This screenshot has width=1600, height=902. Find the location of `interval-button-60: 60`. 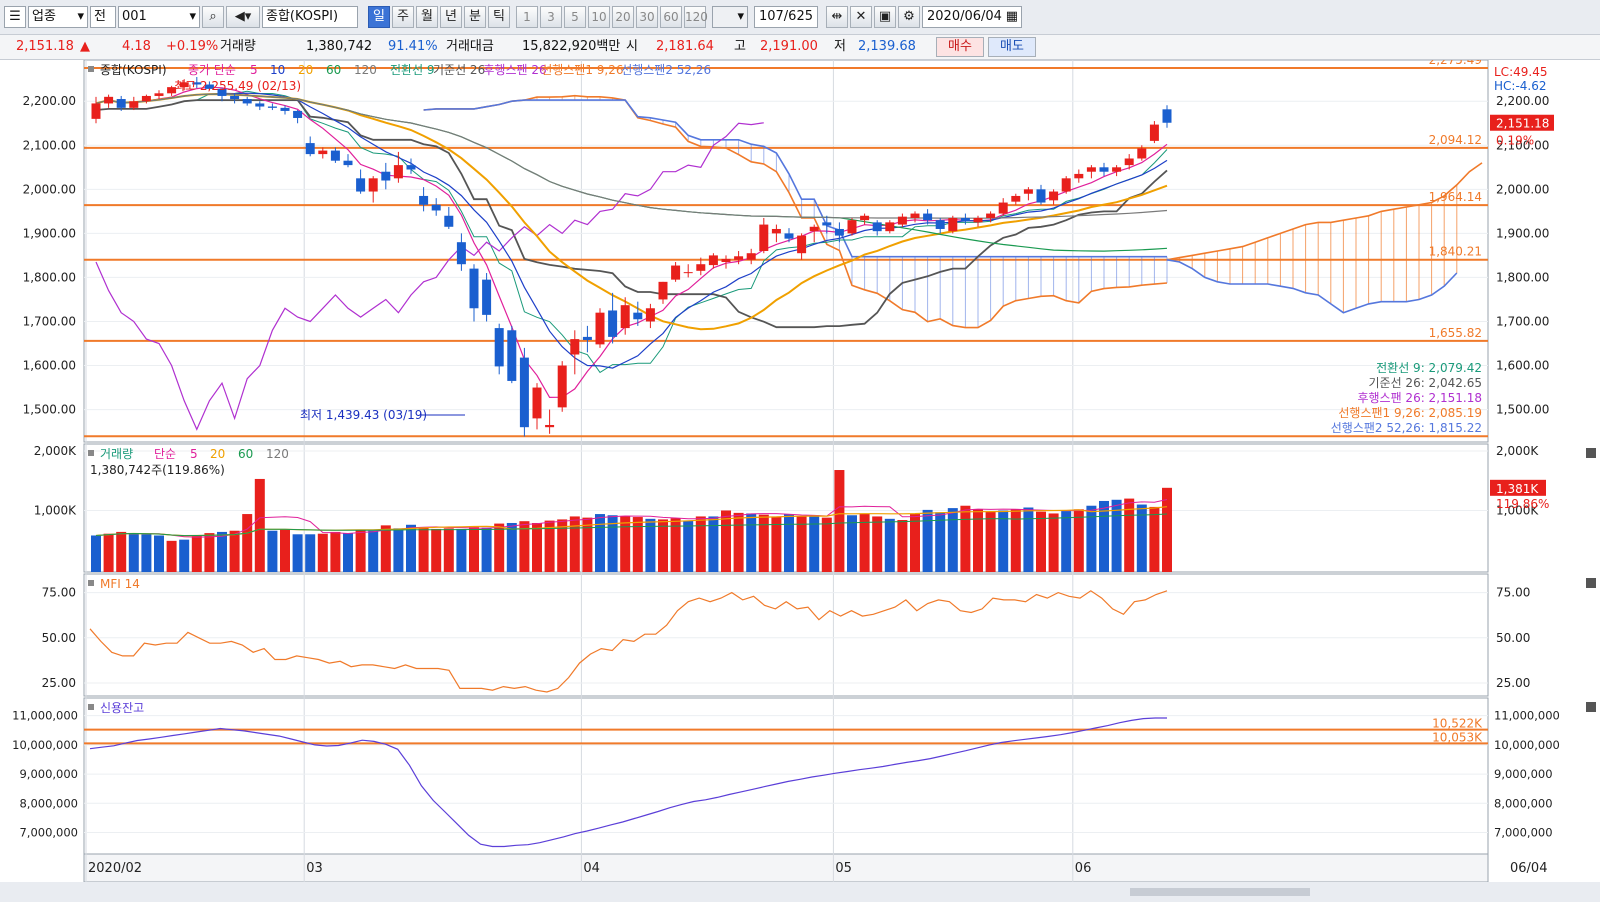

interval-button-60: 60 is located at coordinates (671, 17).